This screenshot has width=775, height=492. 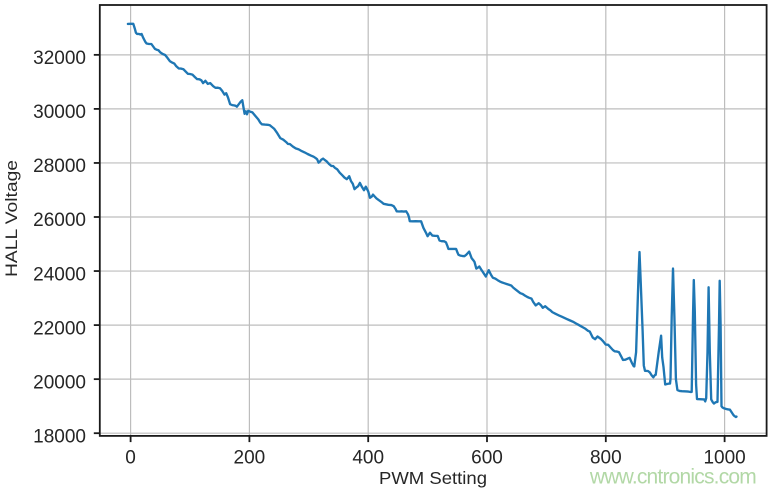 What do you see at coordinates (250, 458) in the screenshot?
I see `svg-text: 200` at bounding box center [250, 458].